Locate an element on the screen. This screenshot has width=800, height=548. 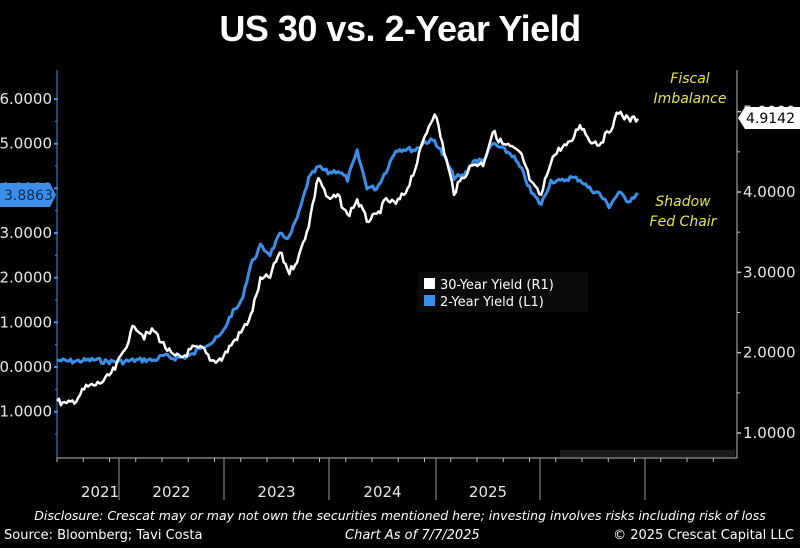
right-tick-label: 4.0000 is located at coordinates (769, 192).